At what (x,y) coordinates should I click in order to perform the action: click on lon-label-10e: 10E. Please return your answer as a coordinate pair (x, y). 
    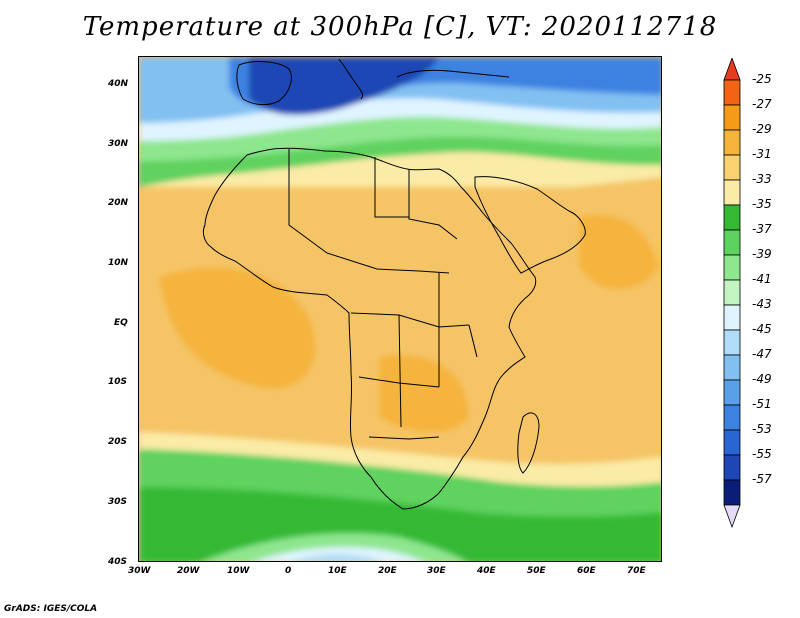
    Looking at the image, I should click on (337, 571).